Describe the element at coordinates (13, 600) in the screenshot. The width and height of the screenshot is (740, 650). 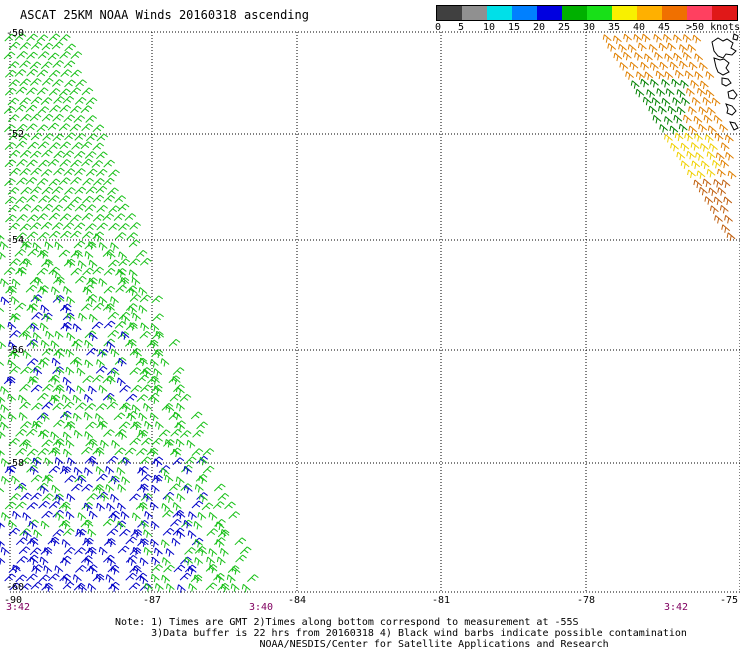
I see `lon-label: -90` at that location.